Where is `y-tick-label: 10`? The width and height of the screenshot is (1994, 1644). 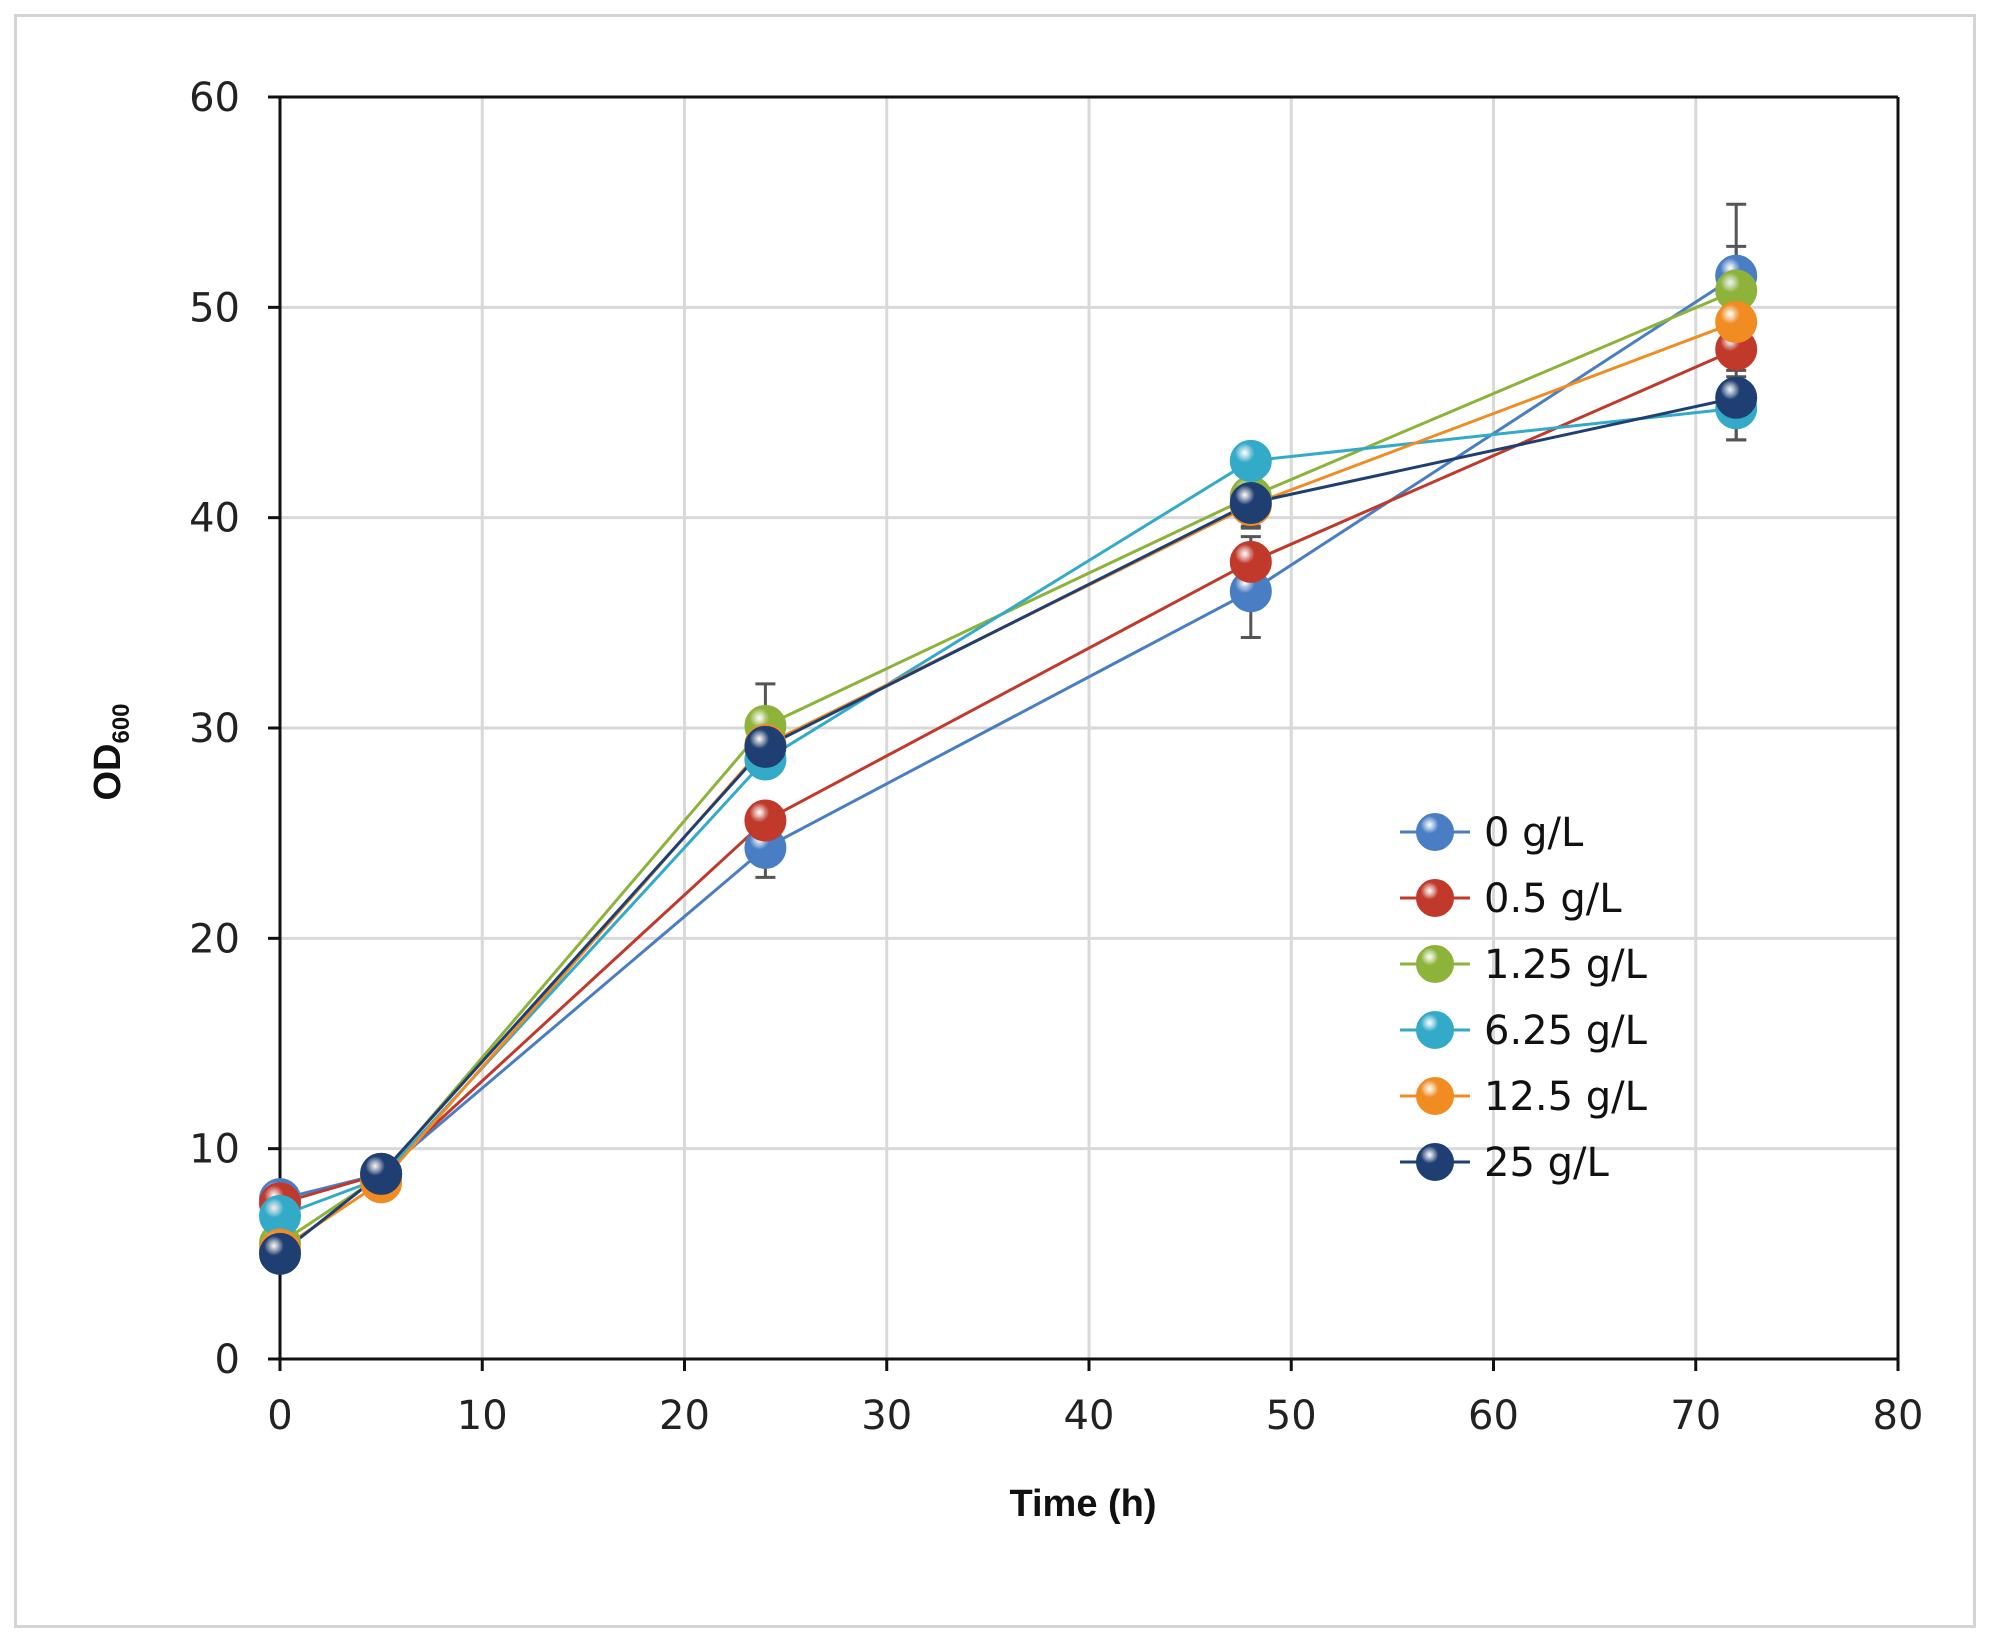 y-tick-label: 10 is located at coordinates (214, 1150).